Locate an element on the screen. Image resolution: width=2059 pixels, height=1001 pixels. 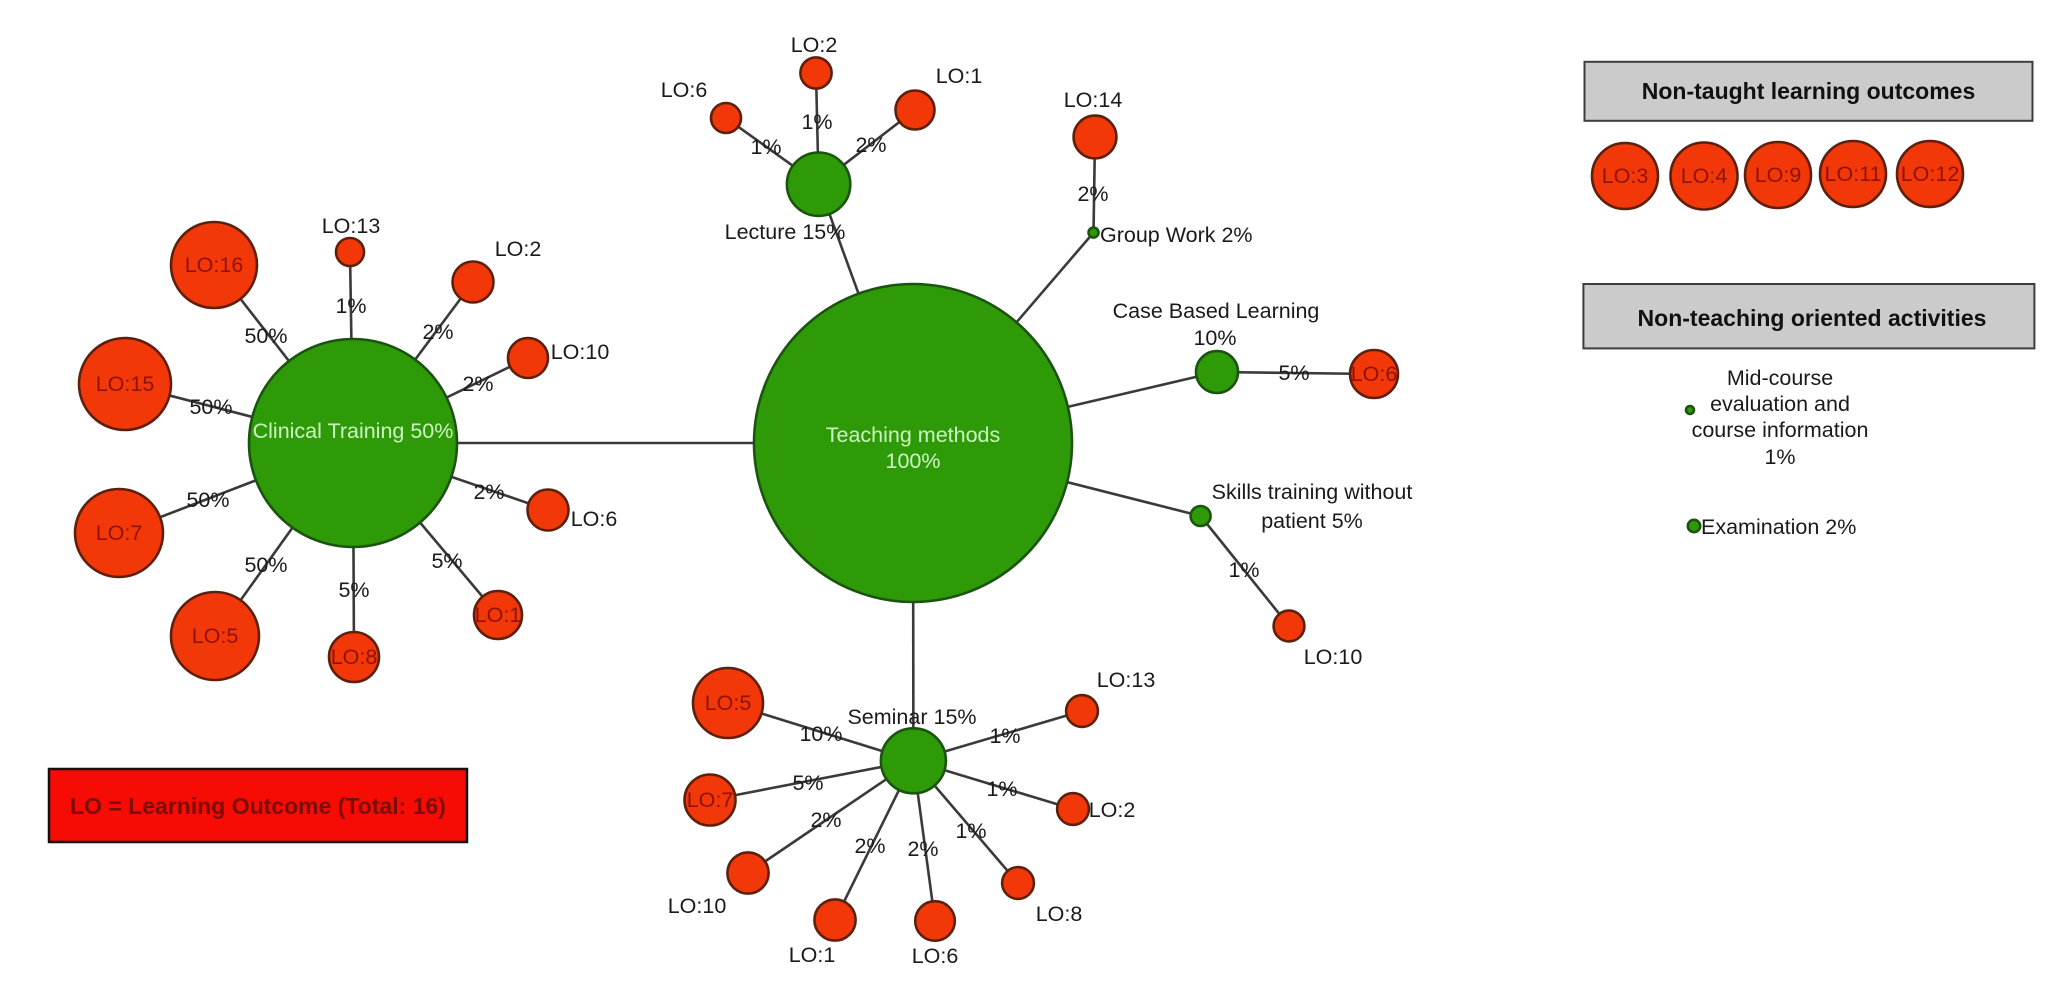
svg-text: Lecture 15% is located at coordinates (785, 232).